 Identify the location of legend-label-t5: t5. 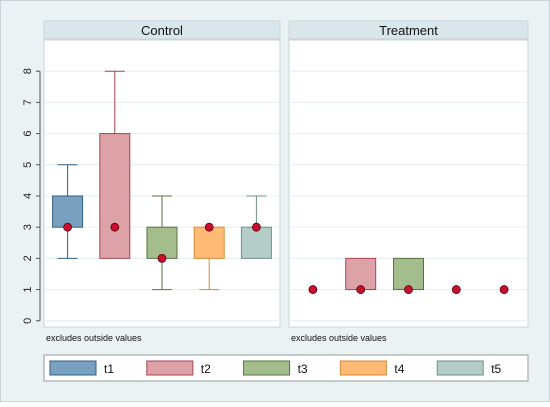
(496, 369).